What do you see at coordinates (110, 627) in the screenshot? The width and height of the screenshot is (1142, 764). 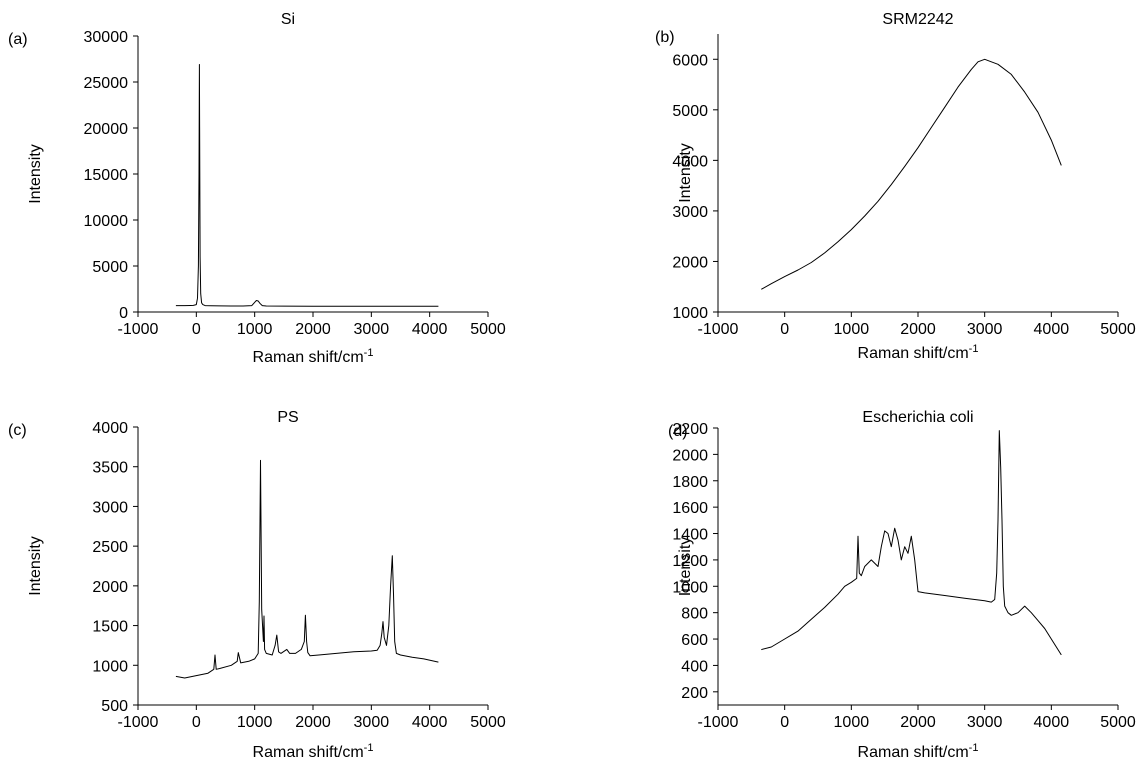 I see `y-tick-label: 1500` at bounding box center [110, 627].